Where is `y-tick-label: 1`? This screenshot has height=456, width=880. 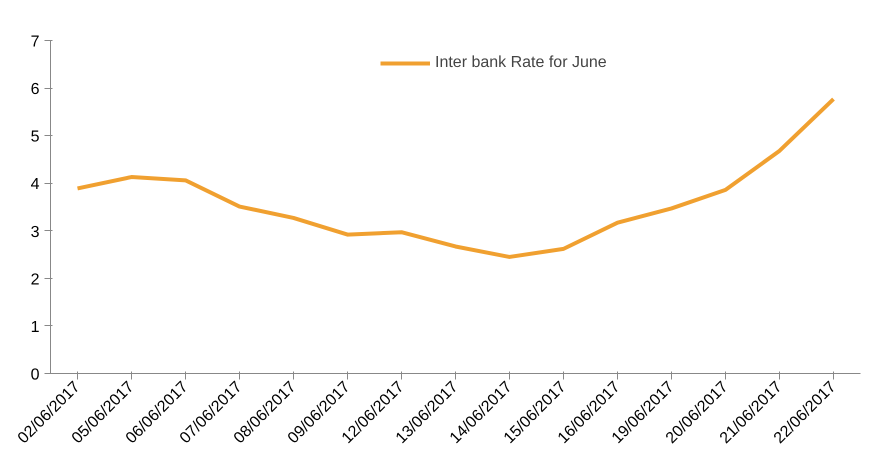 y-tick-label: 1 is located at coordinates (35, 327).